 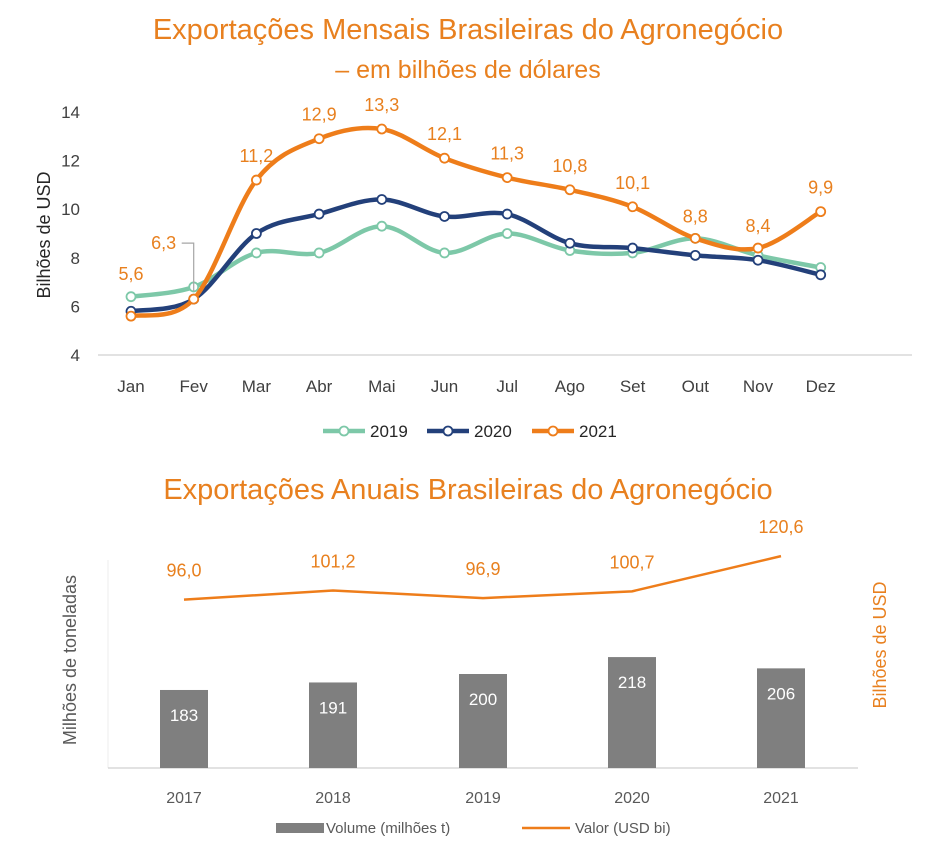 What do you see at coordinates (75, 306) in the screenshot?
I see `y-tick-label: 6` at bounding box center [75, 306].